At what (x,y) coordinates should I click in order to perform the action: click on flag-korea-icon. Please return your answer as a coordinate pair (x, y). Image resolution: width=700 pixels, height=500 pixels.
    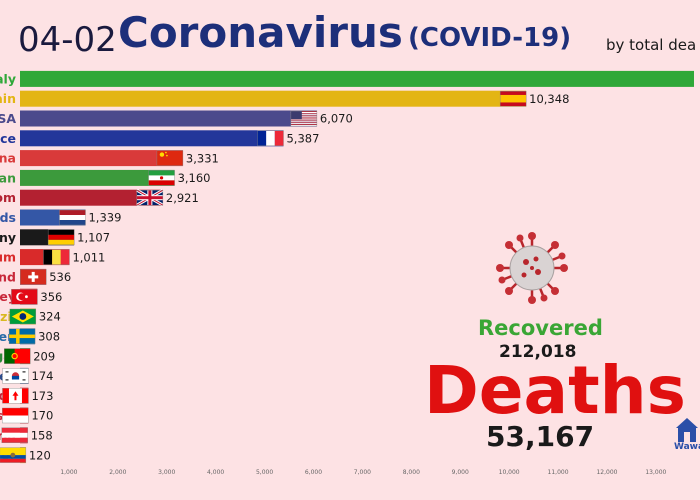
    Looking at the image, I should click on (15, 376).